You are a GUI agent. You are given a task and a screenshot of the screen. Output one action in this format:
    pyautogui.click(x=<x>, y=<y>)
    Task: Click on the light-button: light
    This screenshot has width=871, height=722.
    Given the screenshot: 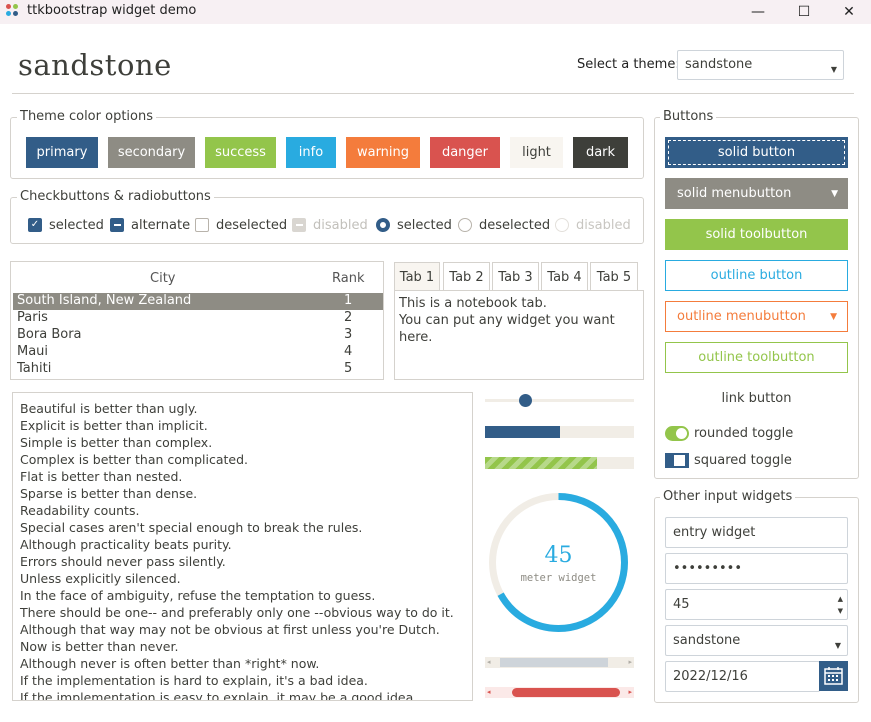 What is the action you would take?
    pyautogui.click(x=536, y=152)
    